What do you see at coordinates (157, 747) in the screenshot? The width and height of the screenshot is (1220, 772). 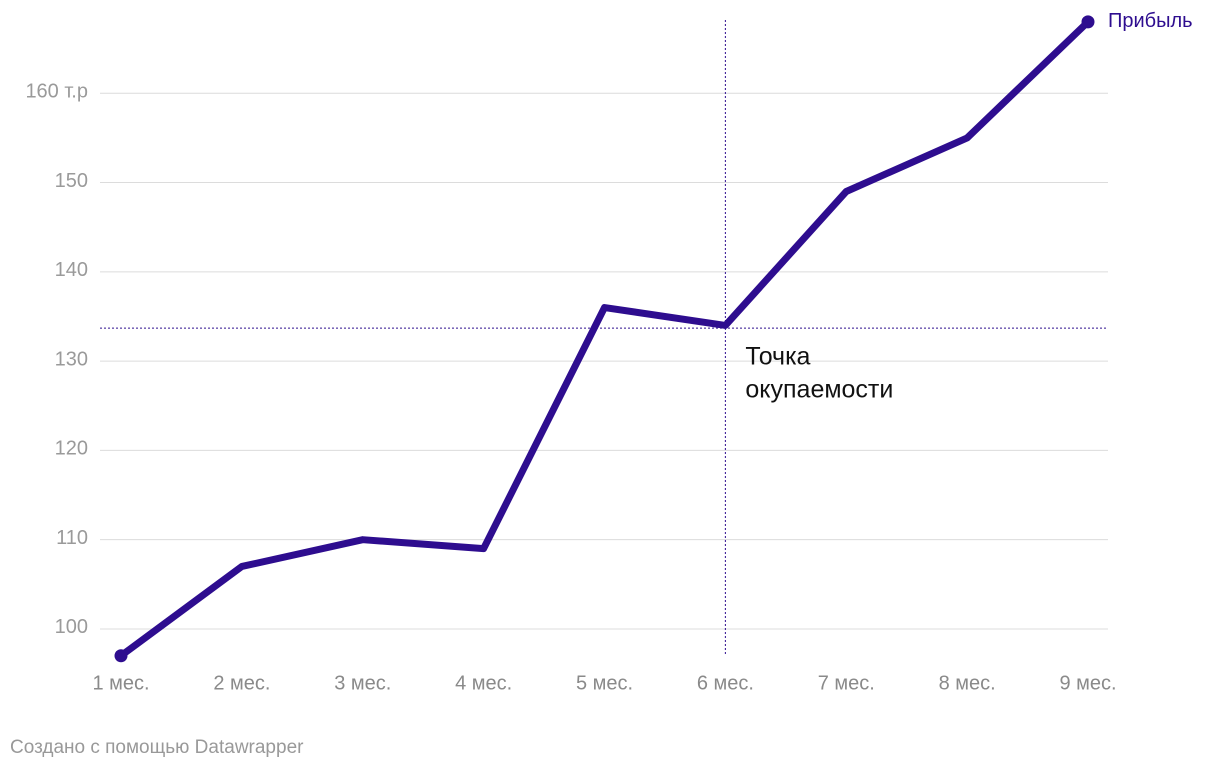 I see `footer: Создано с помощью Datawrapper` at bounding box center [157, 747].